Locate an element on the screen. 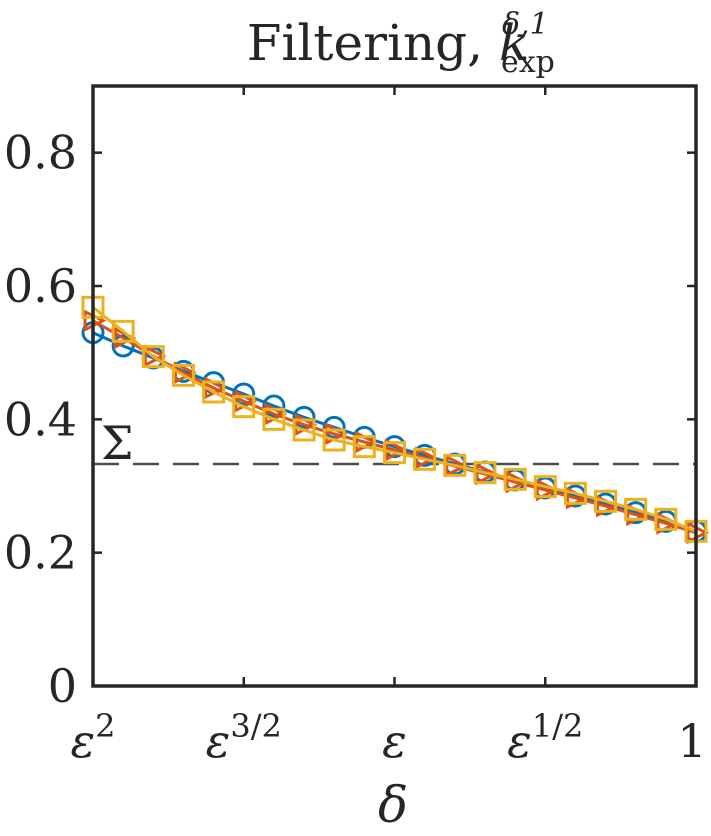 This screenshot has height=836, width=711. chart-title-symbol: k is located at coordinates (514, 43).